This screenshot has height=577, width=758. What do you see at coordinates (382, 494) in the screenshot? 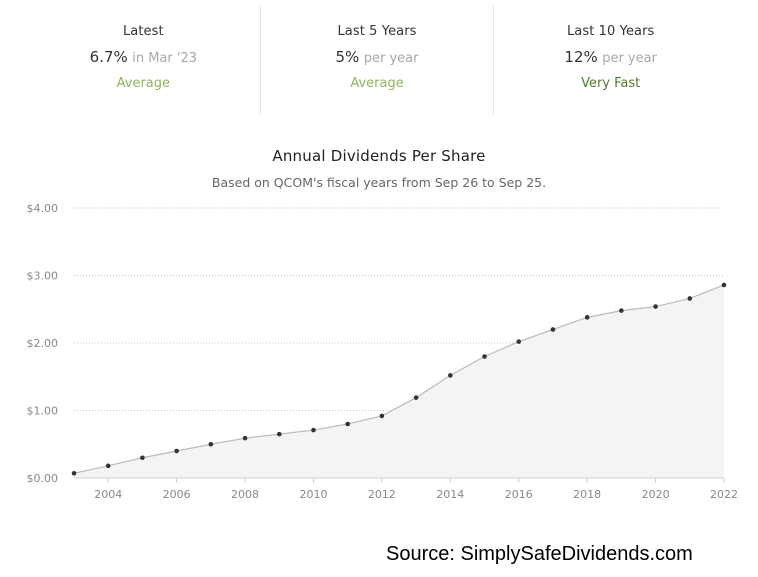
I see `x-tick-label: 2012` at bounding box center [382, 494].